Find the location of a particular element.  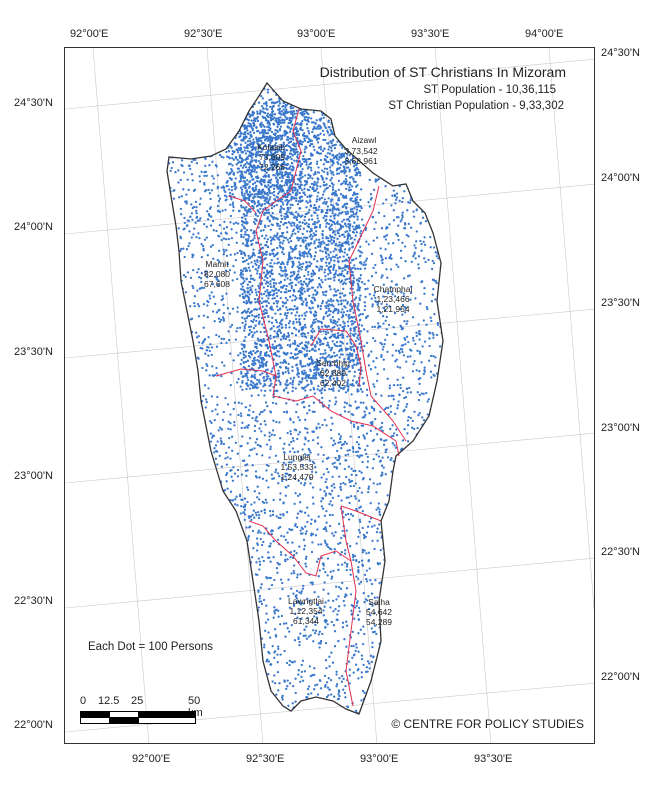

lon-label-bottom: 93°00'E is located at coordinates (379, 759).